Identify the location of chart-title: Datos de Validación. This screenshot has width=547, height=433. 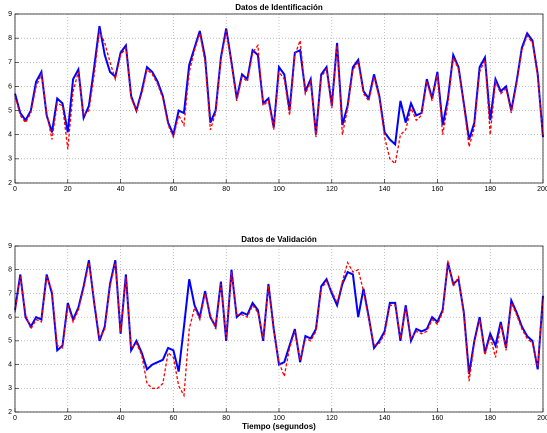
(279, 239).